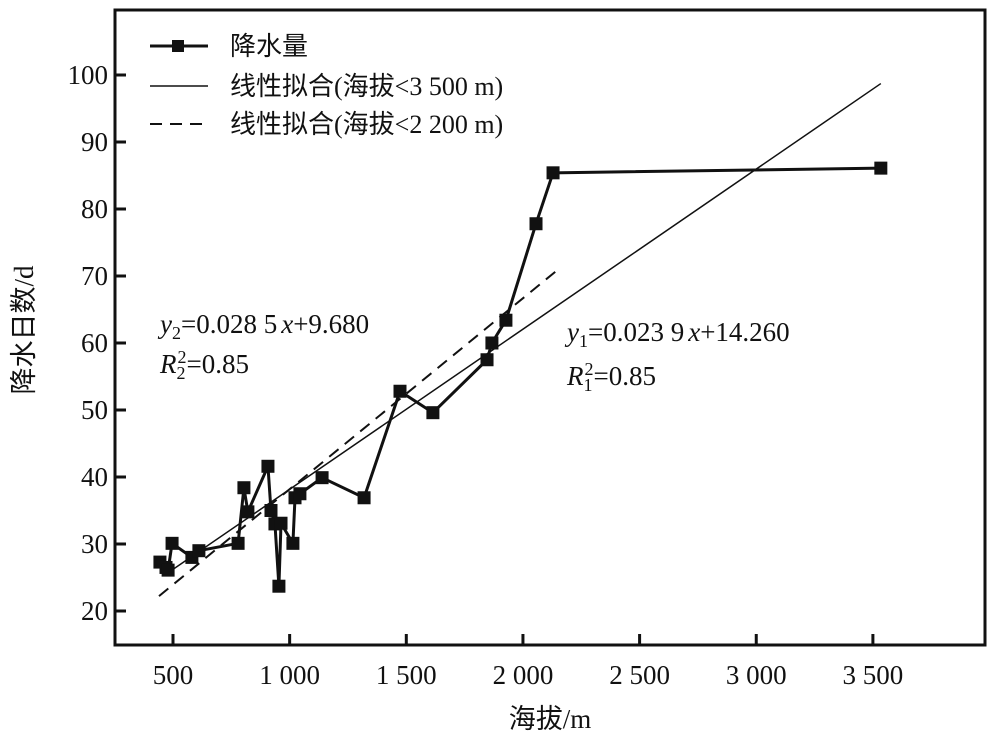  Describe the element at coordinates (88, 75) in the screenshot. I see `y-tick-label: 100` at that location.